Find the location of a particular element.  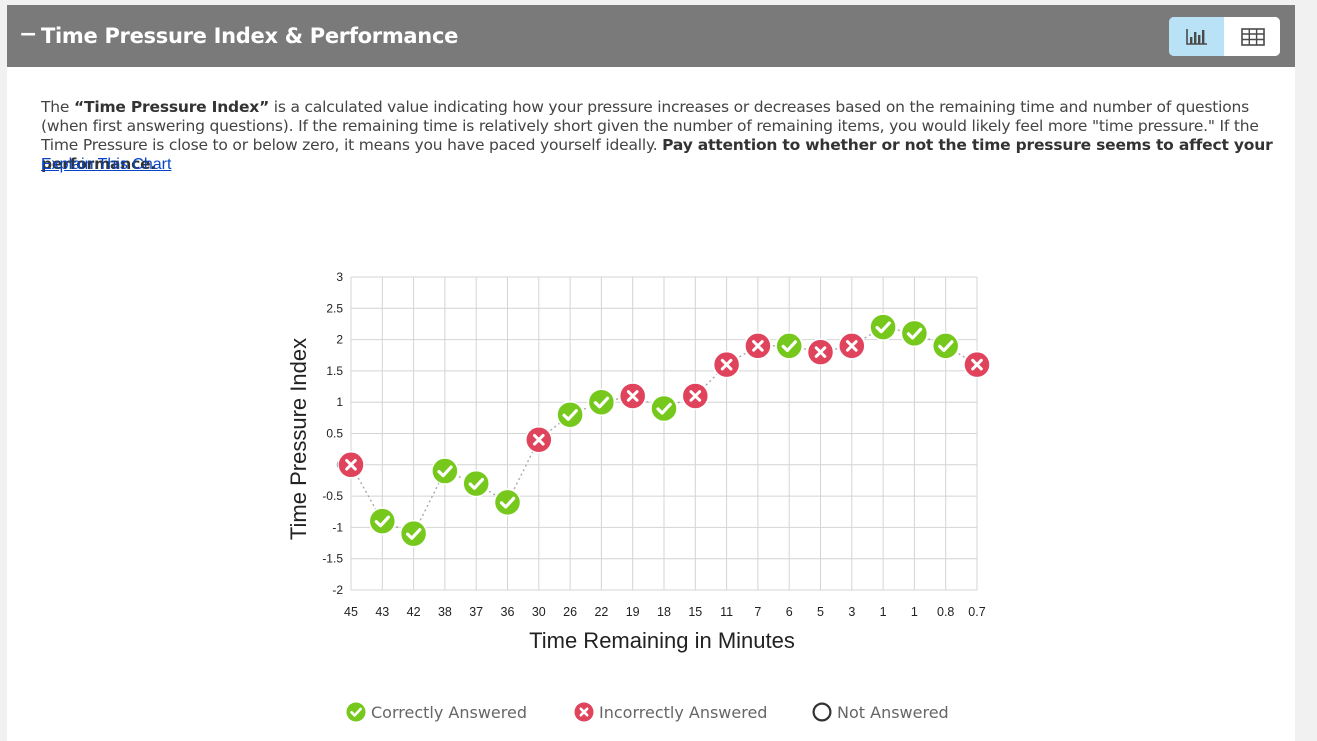

x-tick-label: 36 is located at coordinates (508, 612).